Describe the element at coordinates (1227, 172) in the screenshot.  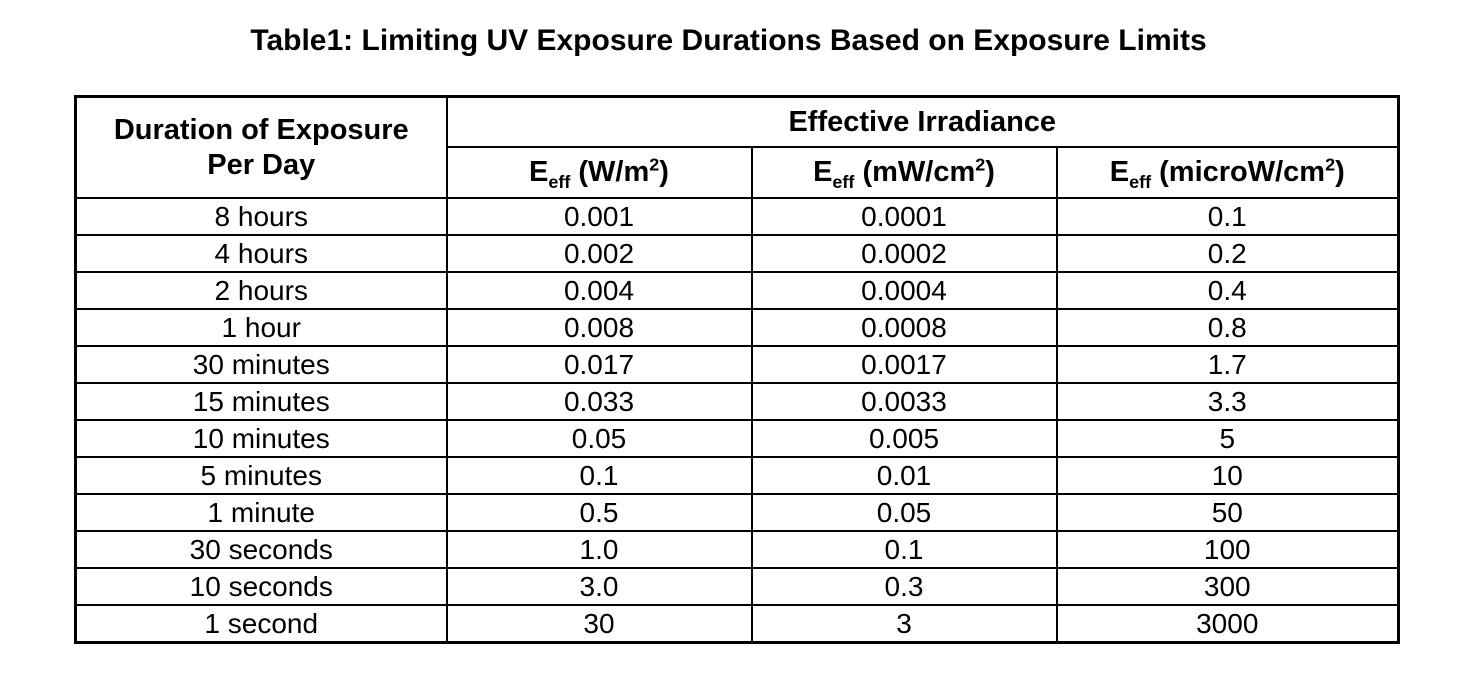
I see `unit-header-microw-cm2: Eeff (microW/cm2)` at that location.